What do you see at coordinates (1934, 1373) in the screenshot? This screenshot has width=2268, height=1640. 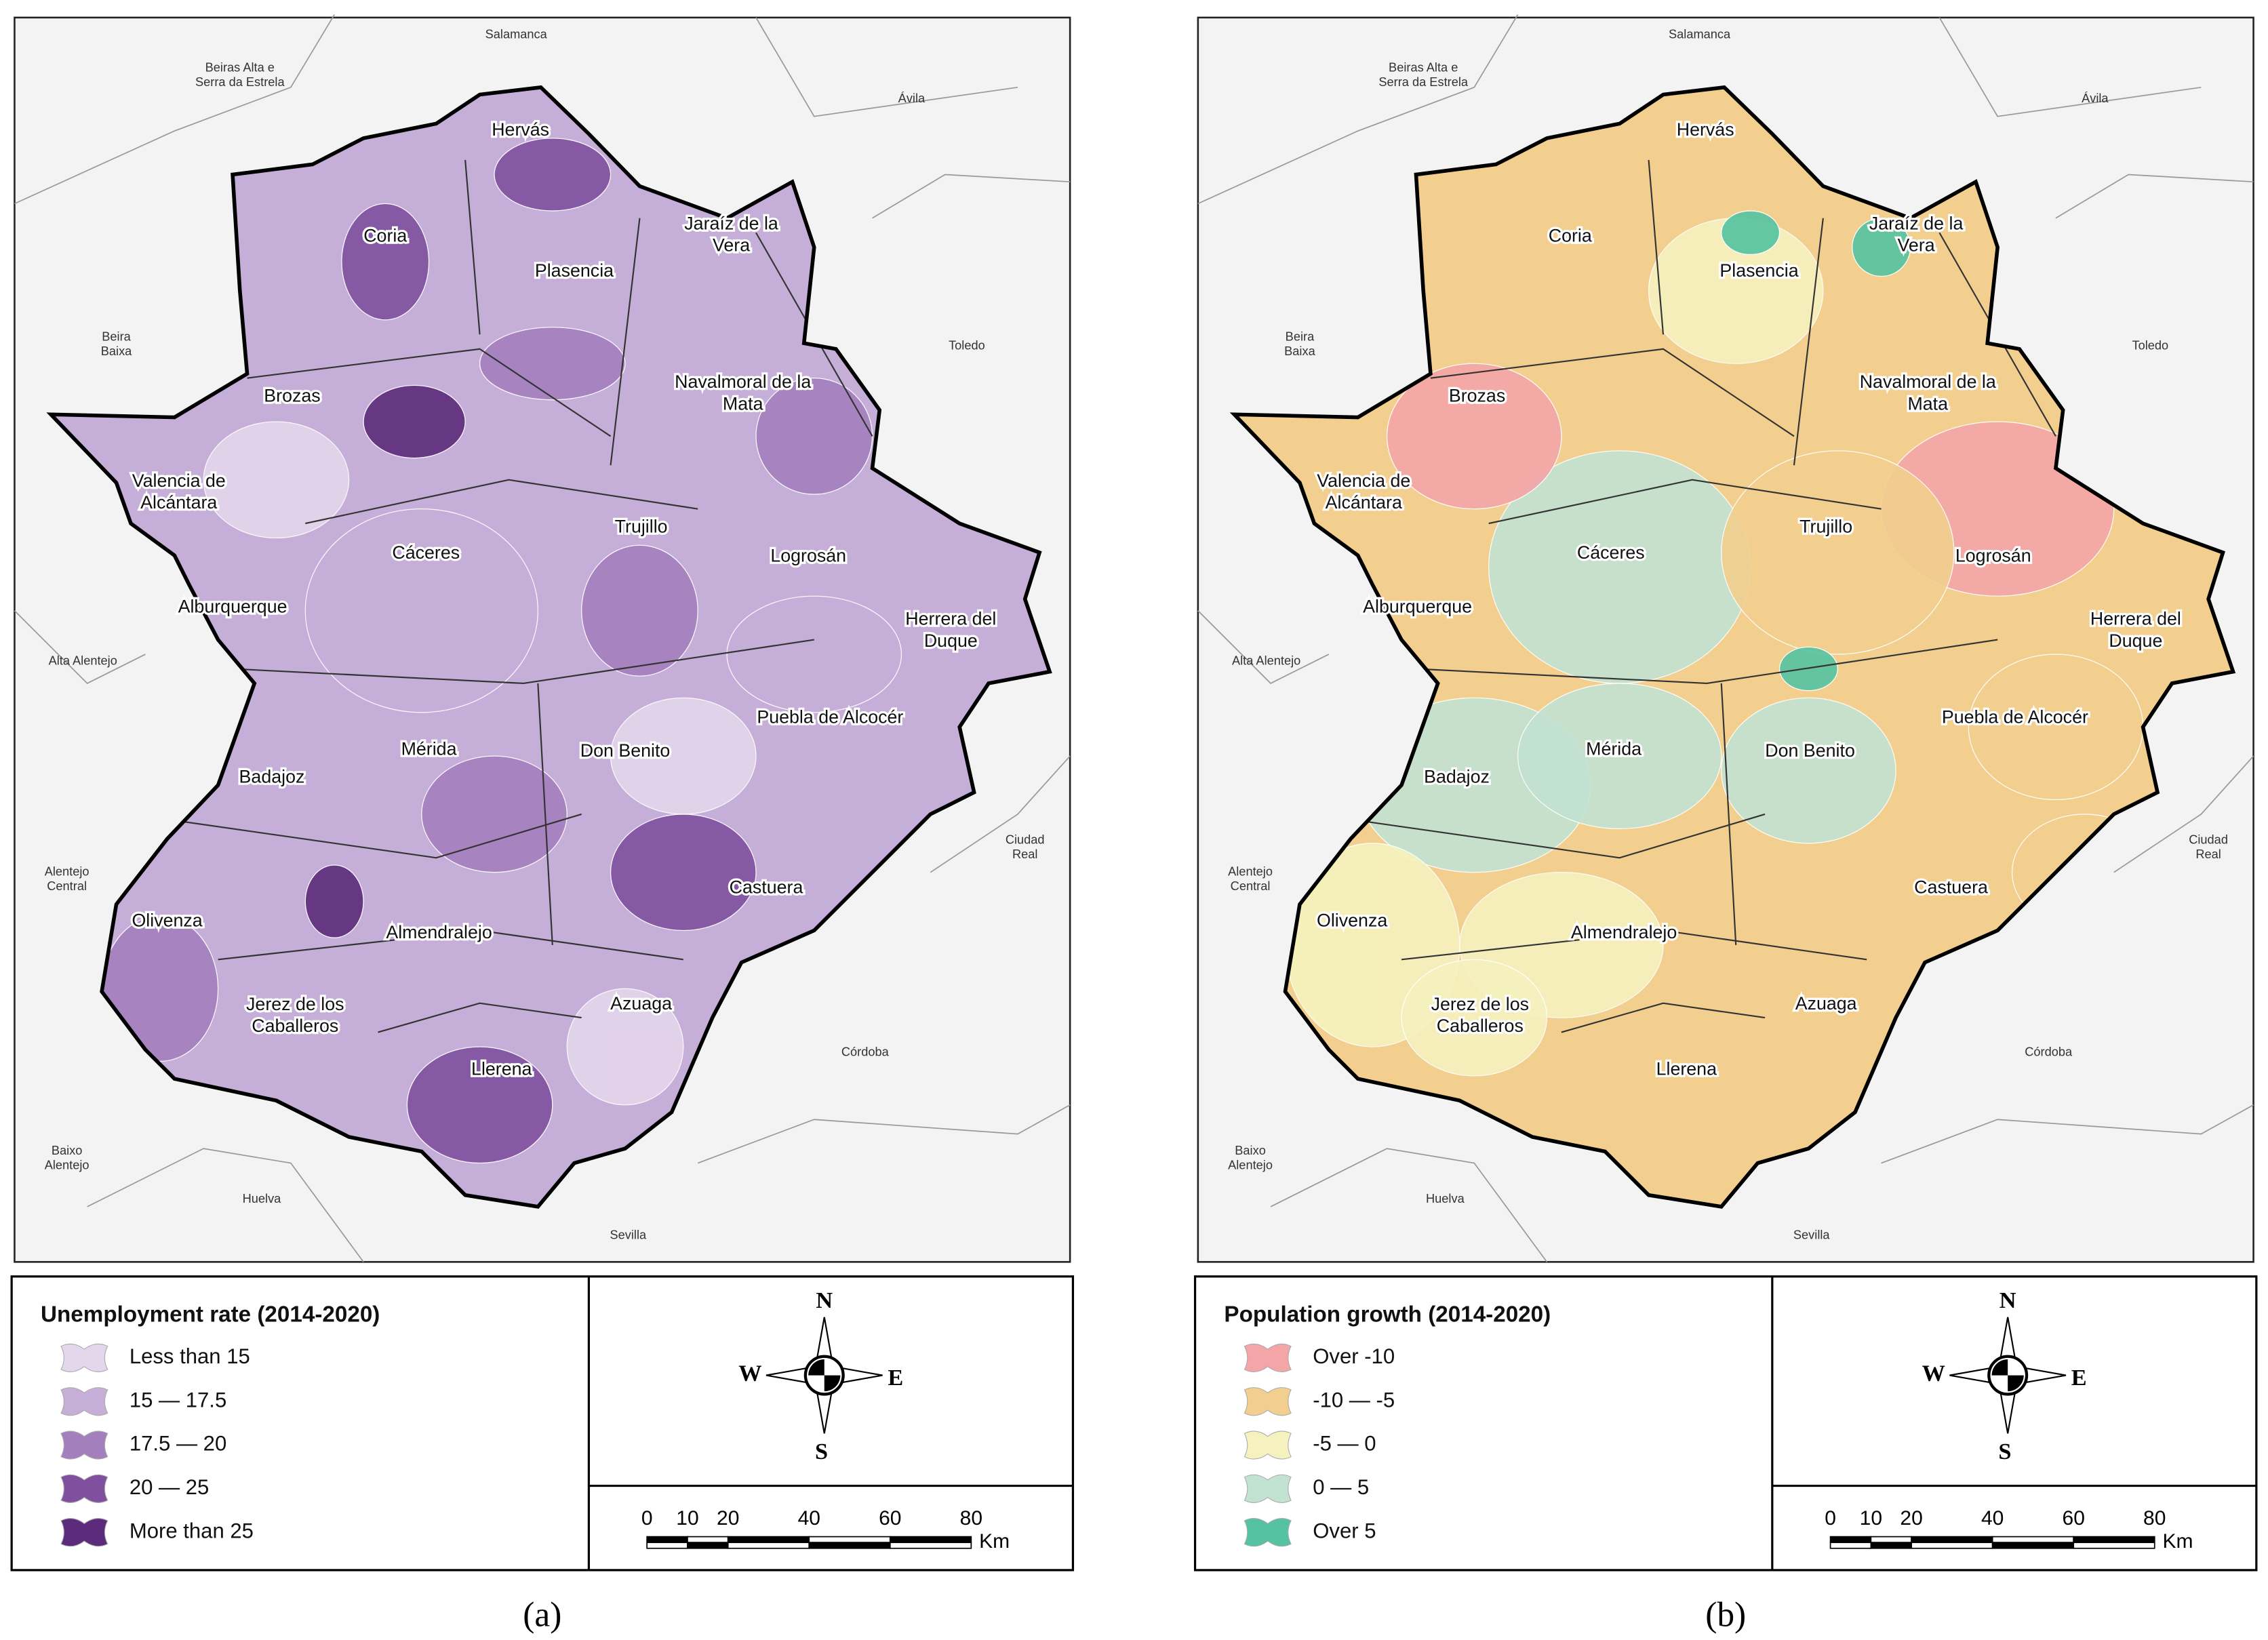 I see `compass-w: W` at bounding box center [1934, 1373].